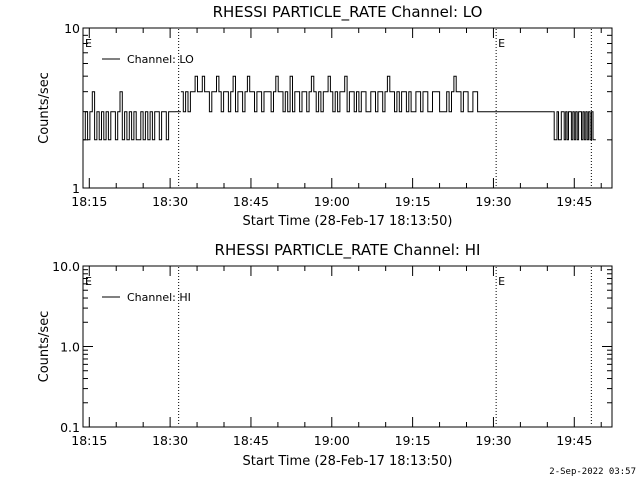 The width and height of the screenshot is (640, 480). What do you see at coordinates (160, 59) in the screenshot?
I see `legend-label: Channel: LO` at bounding box center [160, 59].